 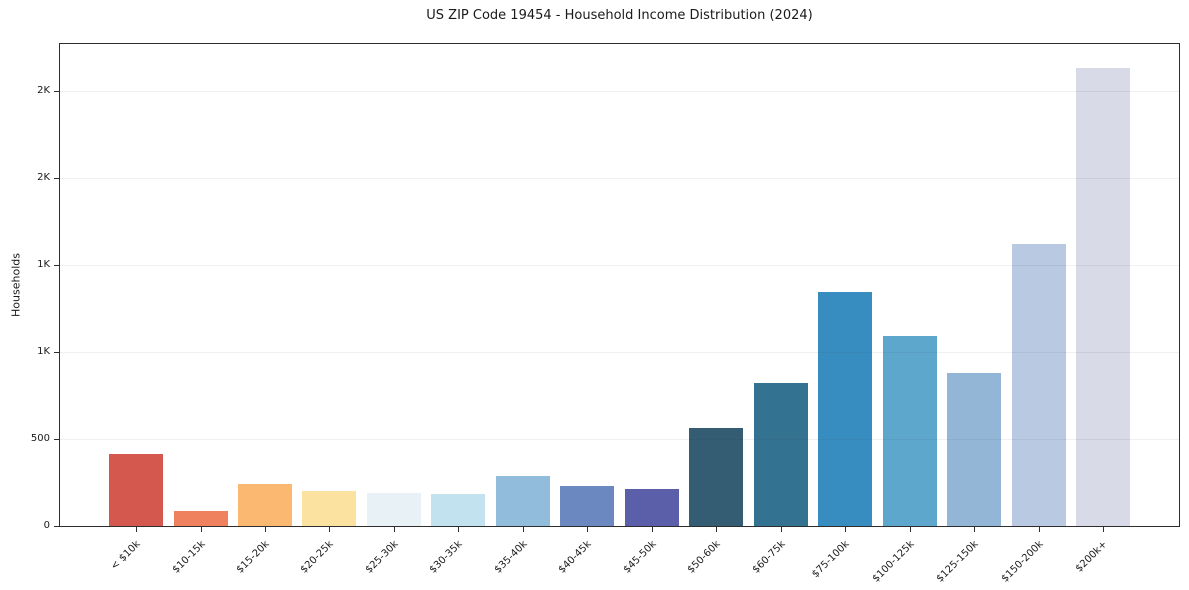 I want to click on bar-100-125k, so click(x=909, y=431).